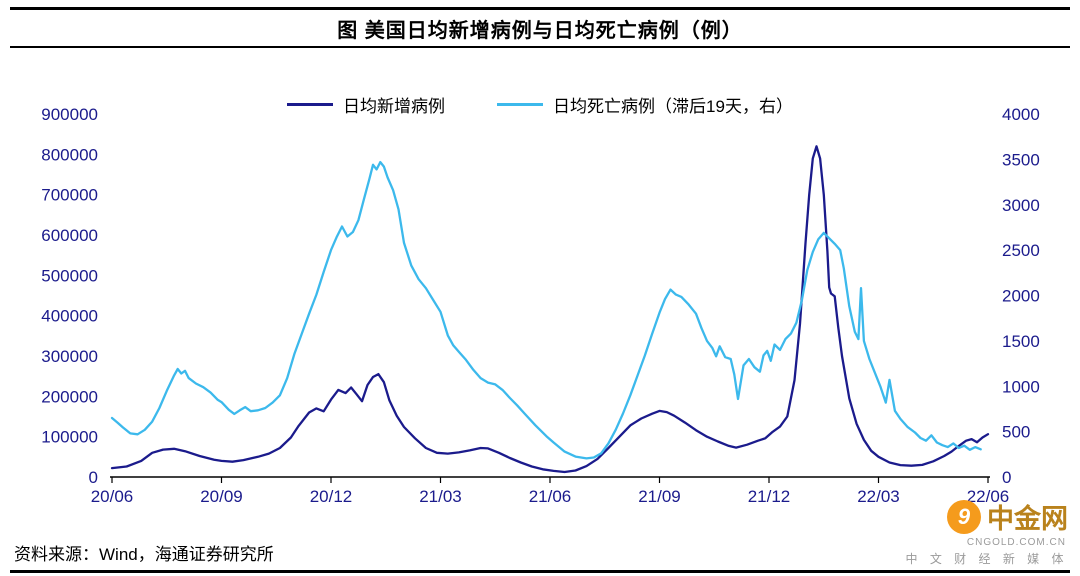  I want to click on legend-label-new-cases: 日均新增病例, so click(394, 106).